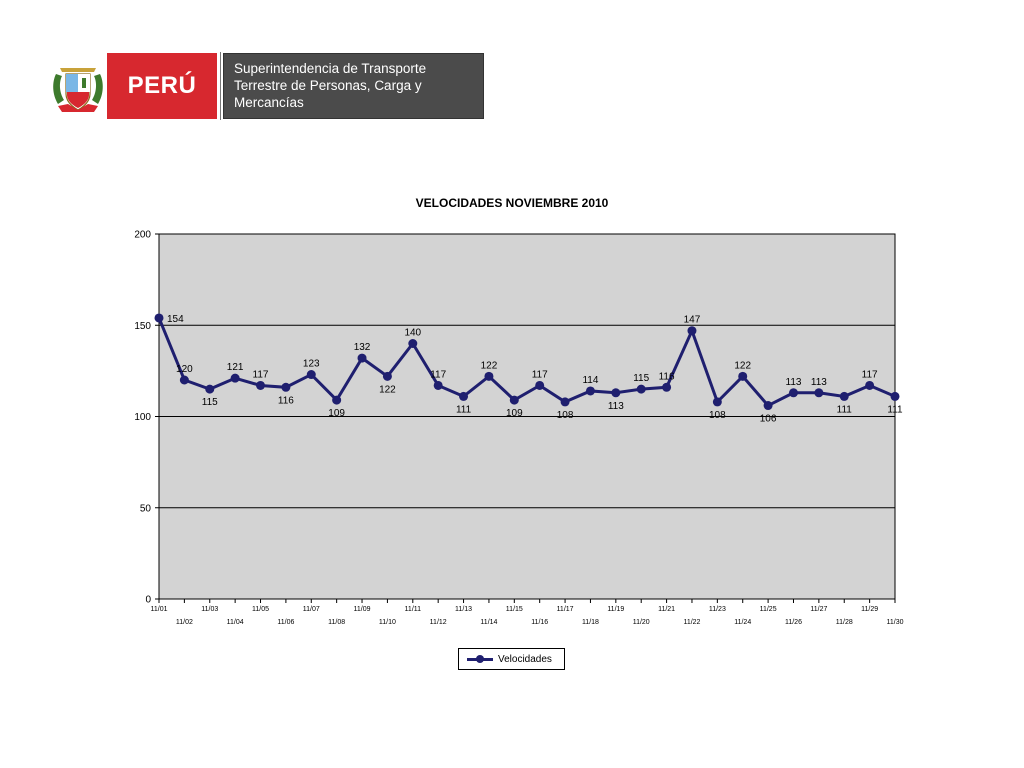  Describe the element at coordinates (641, 622) in the screenshot. I see `x-tick-label: 11/20` at that location.